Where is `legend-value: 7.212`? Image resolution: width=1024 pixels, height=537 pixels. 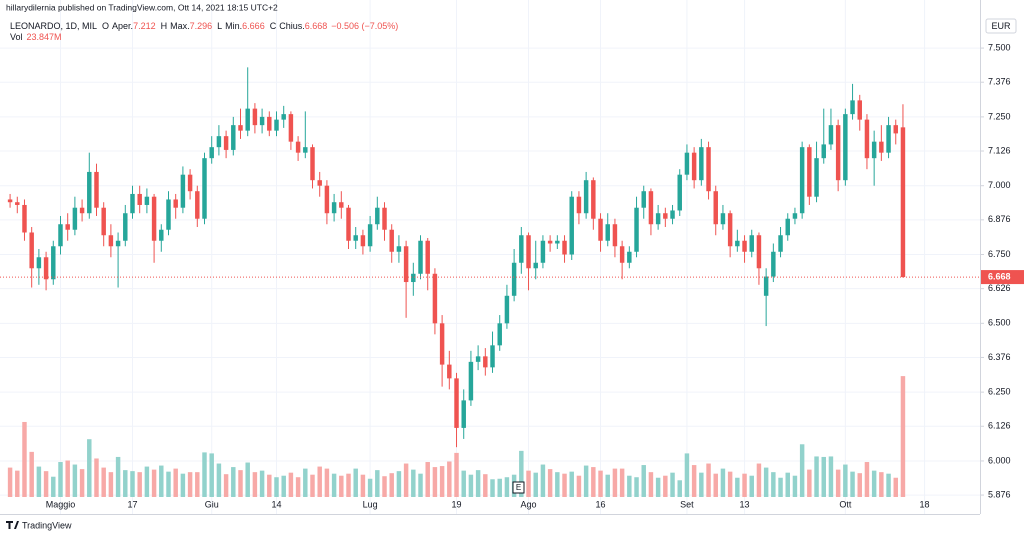 legend-value: 7.212 is located at coordinates (144, 26).